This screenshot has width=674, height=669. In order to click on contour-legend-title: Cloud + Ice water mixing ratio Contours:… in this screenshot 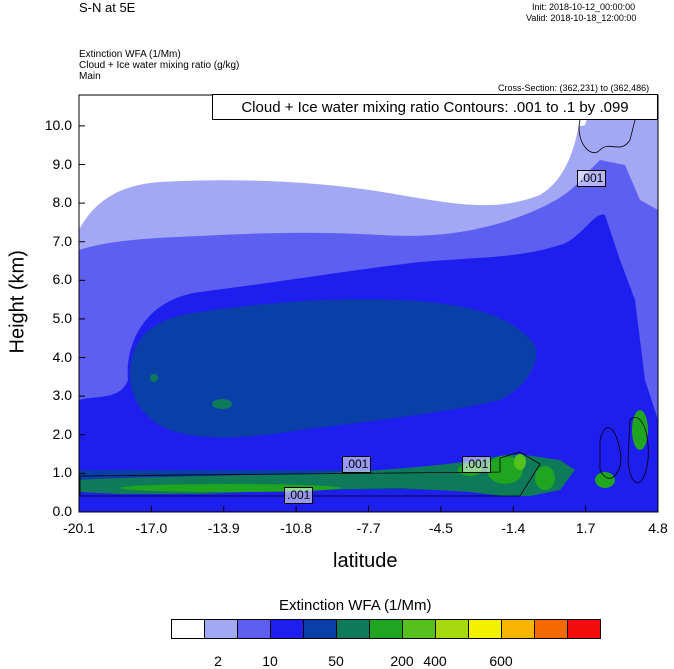, I will do `click(435, 107)`.